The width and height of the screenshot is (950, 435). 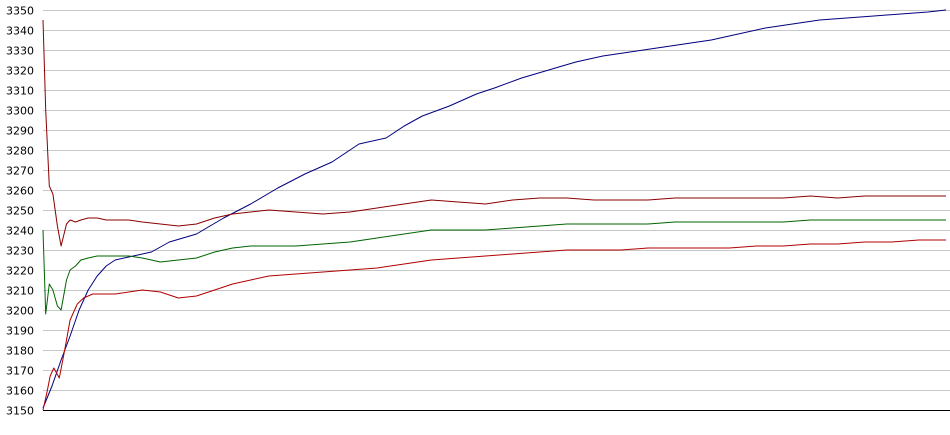 I want to click on y-tick-label: 3160, so click(x=20, y=391).